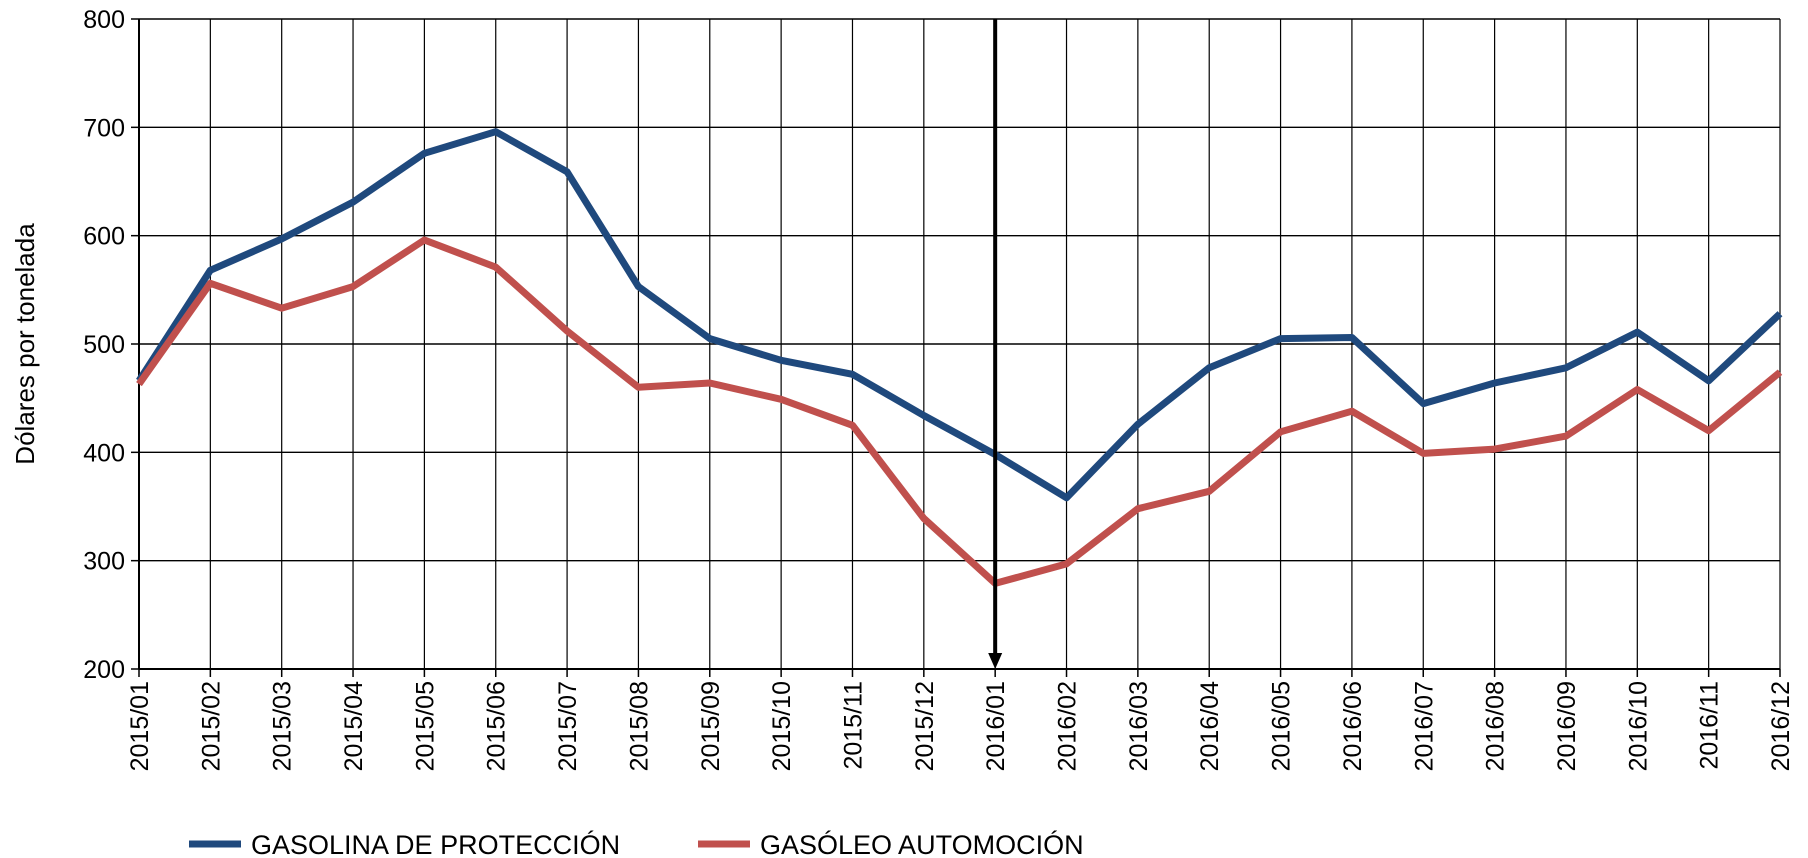 The height and width of the screenshot is (858, 1808). I want to click on x-tick-label-2015/08: 2015/08, so click(639, 726).